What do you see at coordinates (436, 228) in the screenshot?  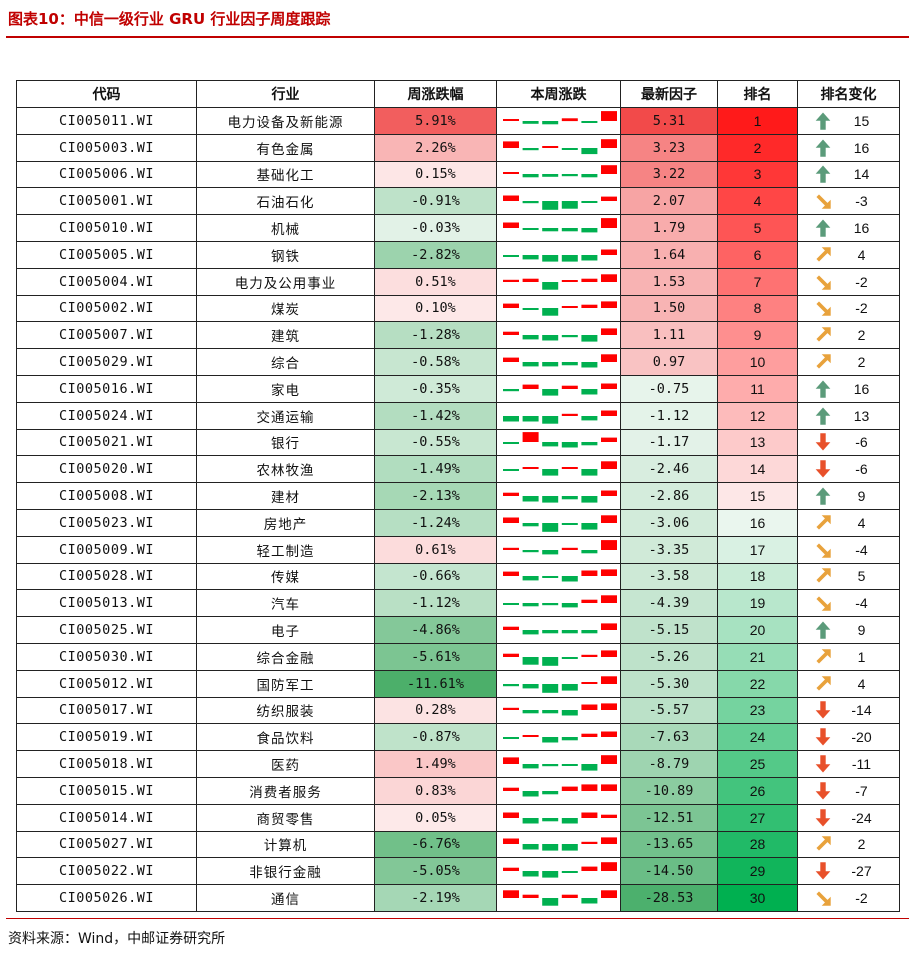 I see `weekly-pct-cell: -0.03%` at bounding box center [436, 228].